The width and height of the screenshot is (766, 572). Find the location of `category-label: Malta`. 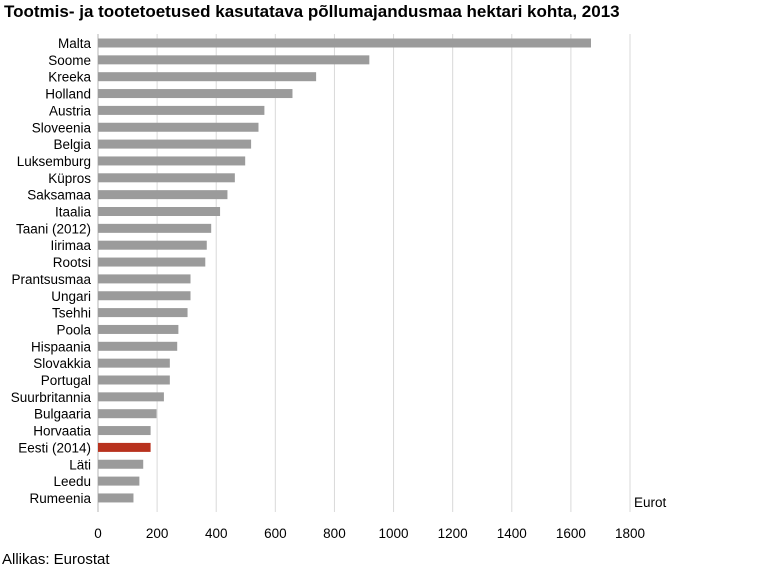

category-label: Malta is located at coordinates (75, 43).